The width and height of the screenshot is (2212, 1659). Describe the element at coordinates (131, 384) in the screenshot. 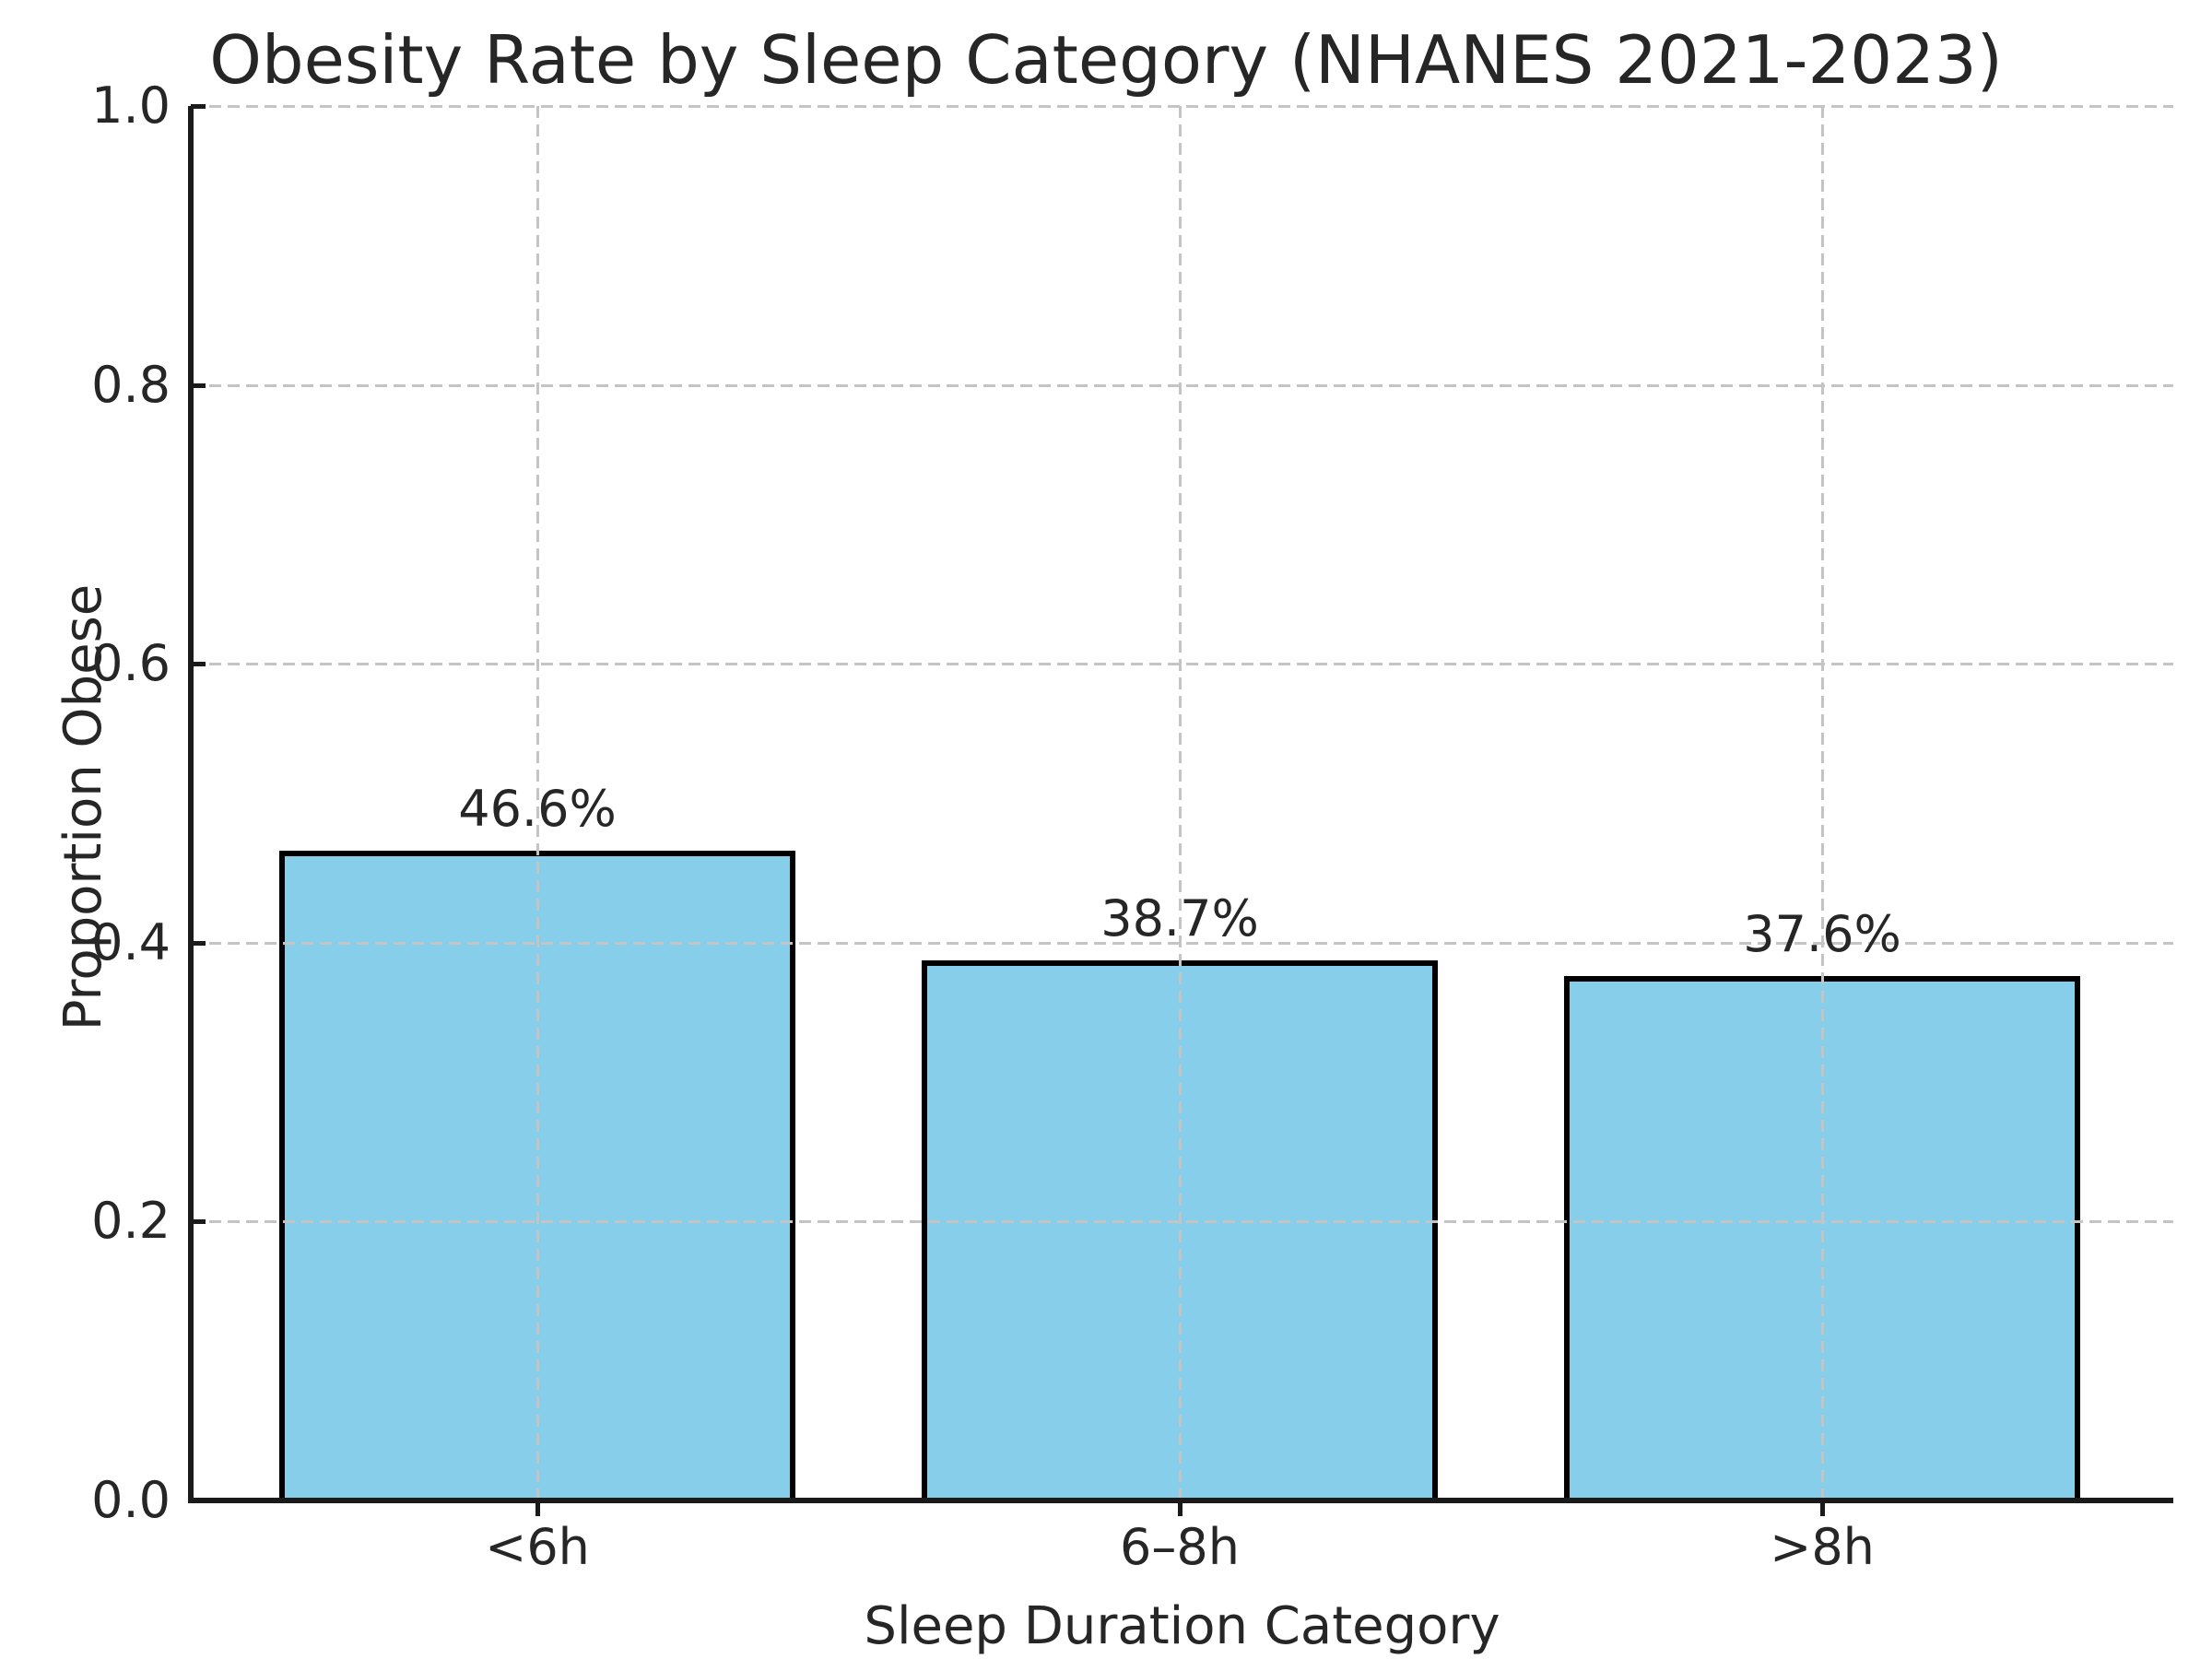

I see `y-tick-label: 0.8` at that location.